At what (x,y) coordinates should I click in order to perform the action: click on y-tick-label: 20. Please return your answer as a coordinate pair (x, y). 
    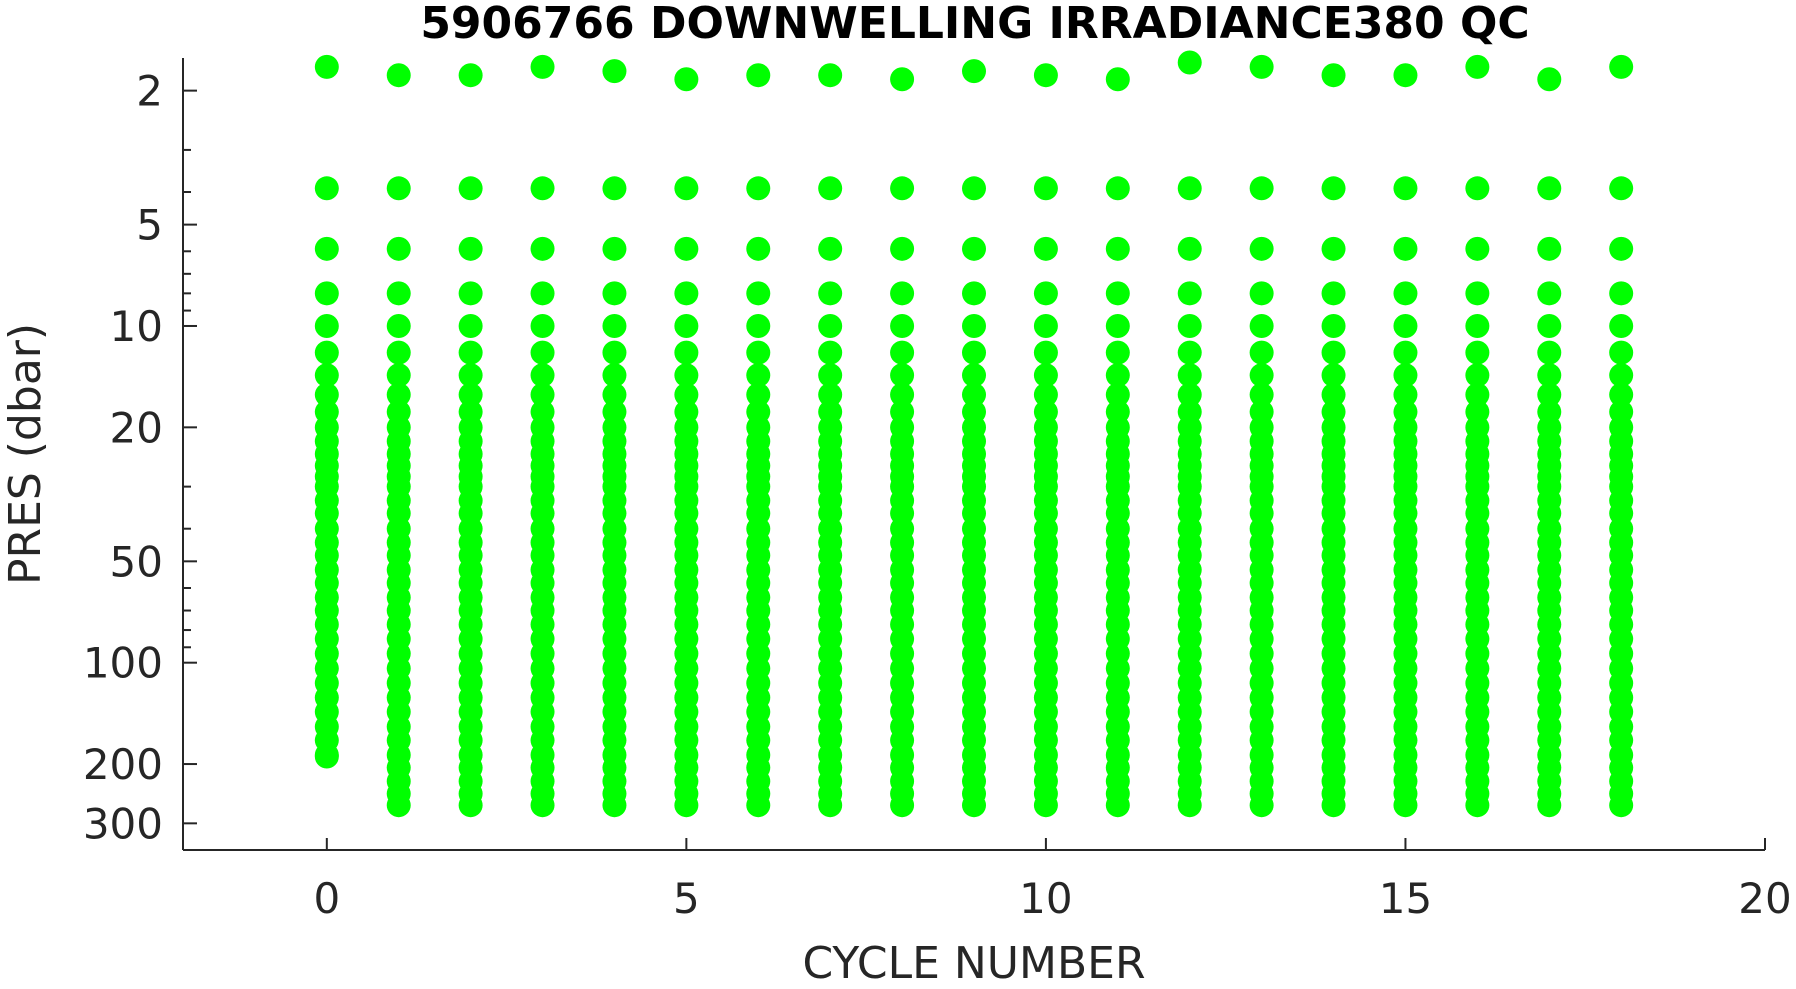
    Looking at the image, I should click on (136, 427).